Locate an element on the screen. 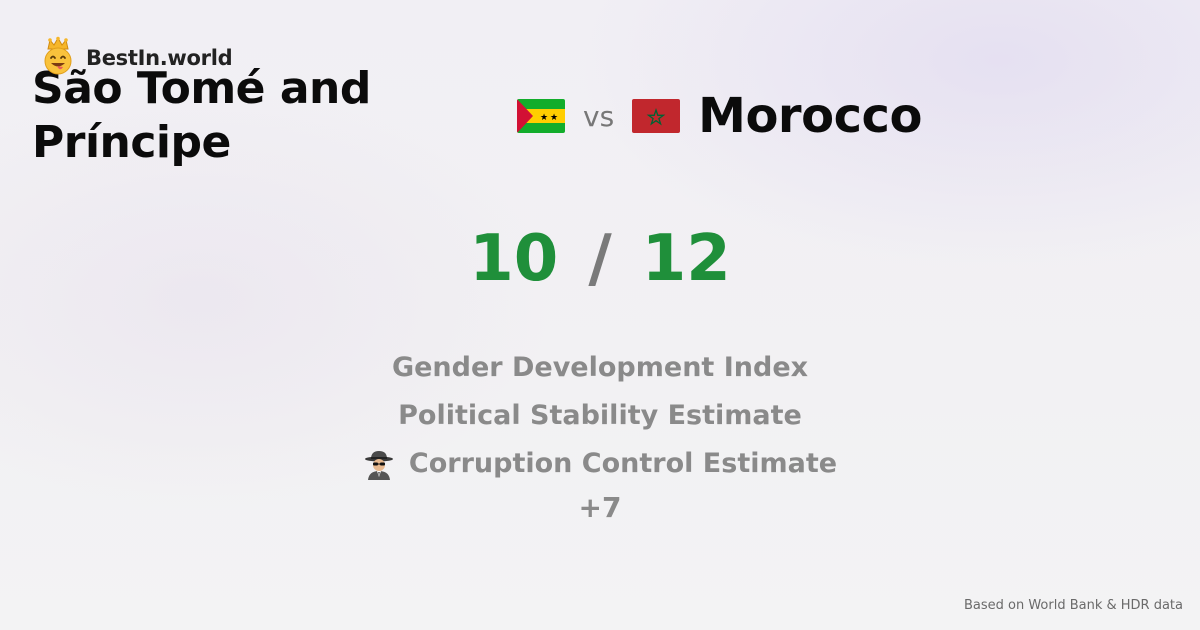  sao-tome-and-principe-flag-icon: ★ ★ is located at coordinates (541, 116).